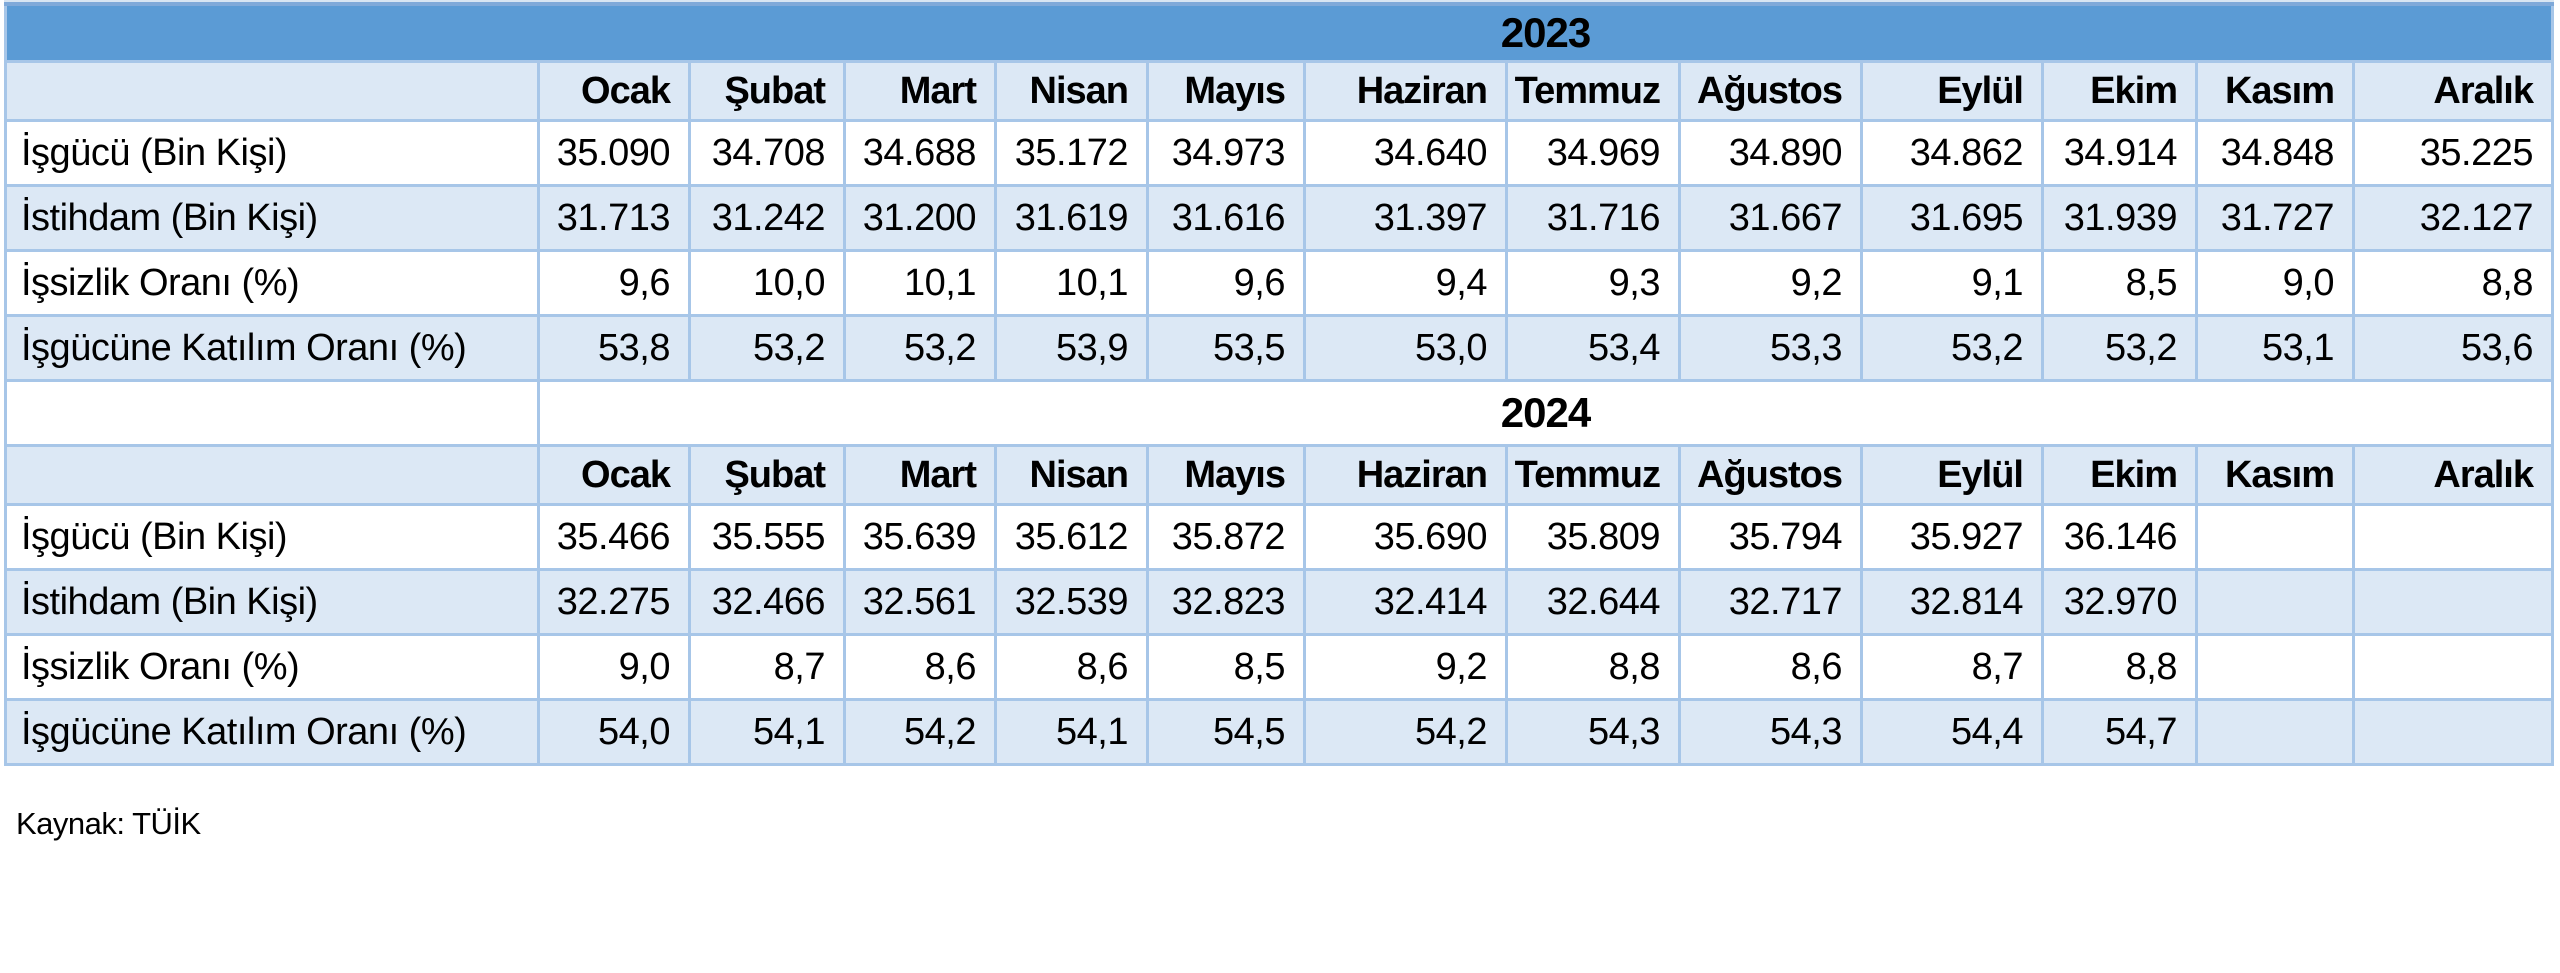 The image size is (2560, 973). I want to click on value-cell: 32.539, so click(1071, 602).